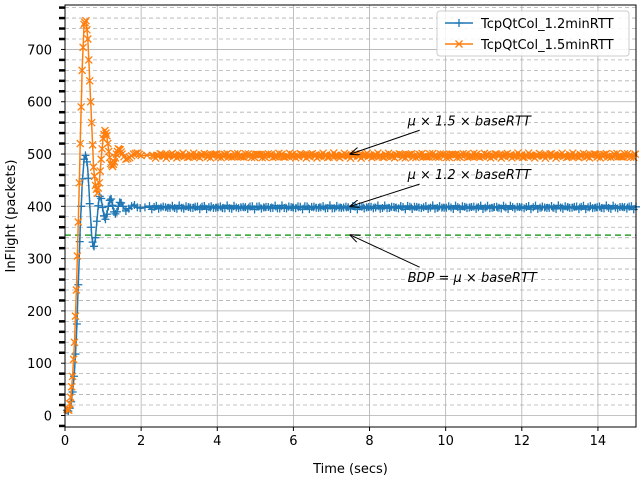 The width and height of the screenshot is (640, 480). I want to click on annotation-3: BDP = μ × baseRTT, so click(444, 260).